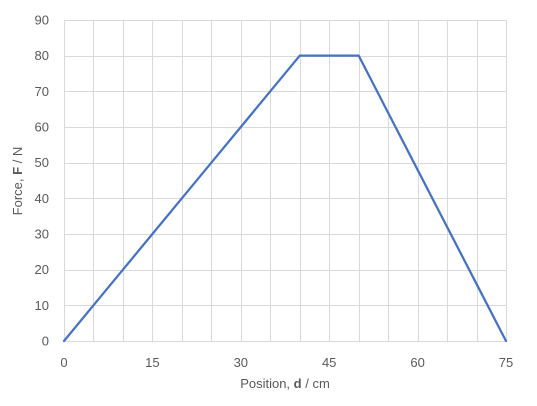 Image resolution: width=537 pixels, height=406 pixels. Describe the element at coordinates (506, 362) in the screenshot. I see `x-tick-label: 75` at that location.